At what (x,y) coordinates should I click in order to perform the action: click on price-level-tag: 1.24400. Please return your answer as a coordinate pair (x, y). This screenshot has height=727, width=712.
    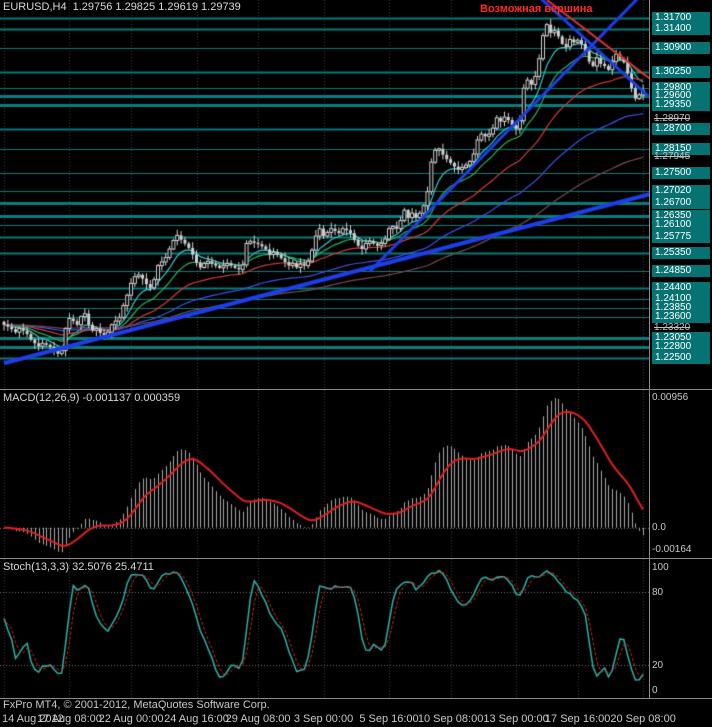
    Looking at the image, I should click on (681, 287).